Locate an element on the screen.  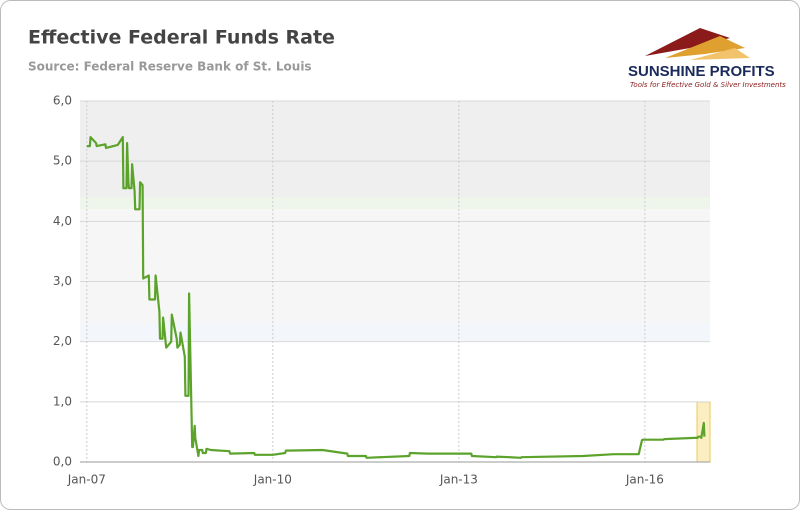
x-tick-label: Jan-16 is located at coordinates (644, 480).